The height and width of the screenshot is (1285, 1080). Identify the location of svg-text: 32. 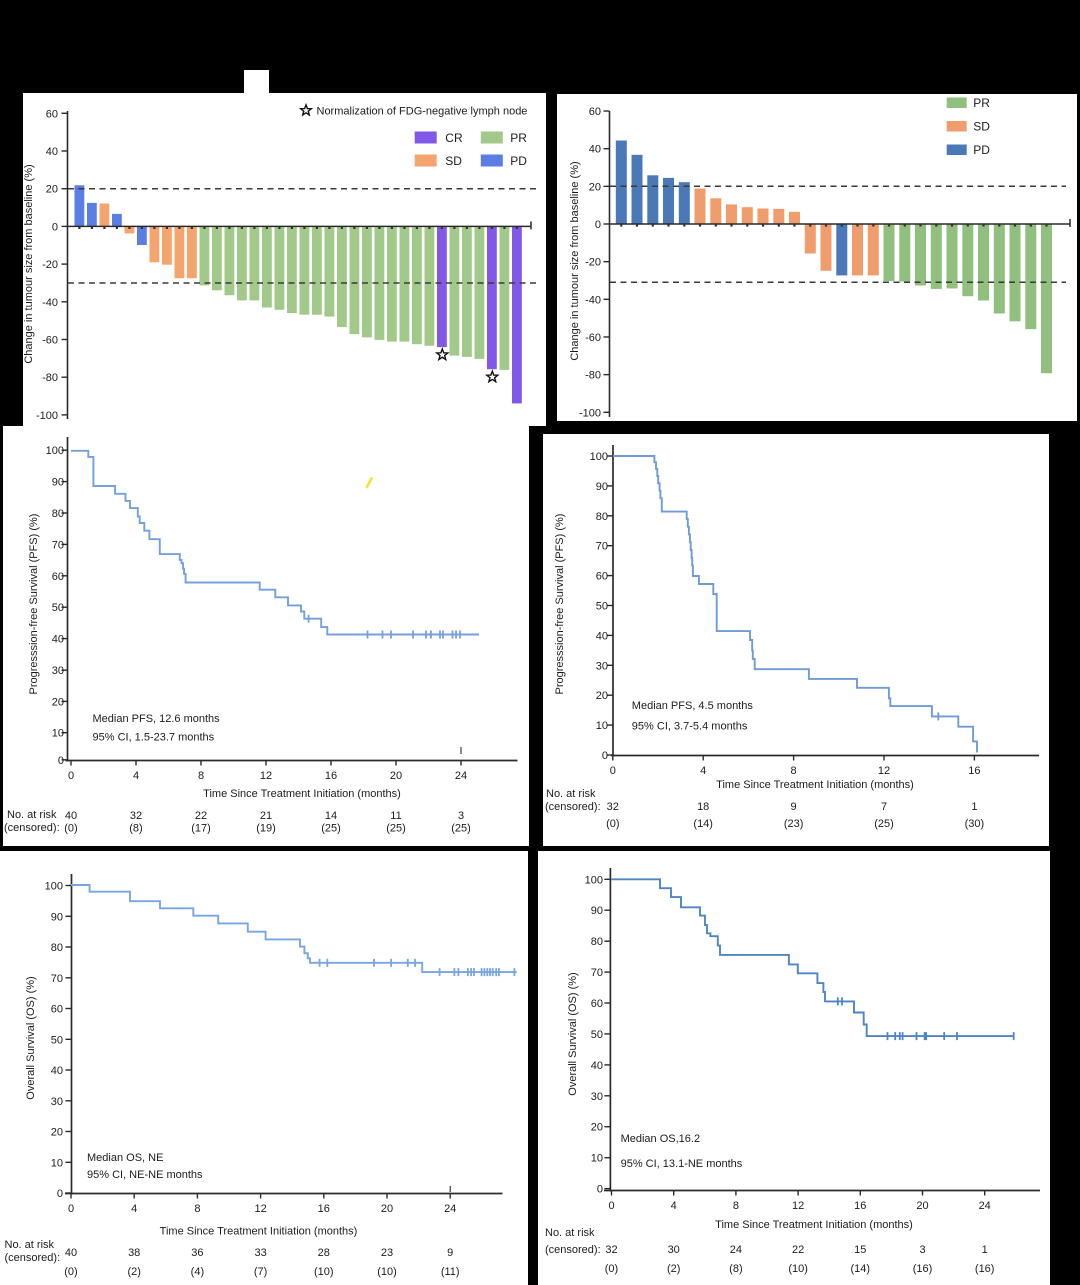
(613, 807).